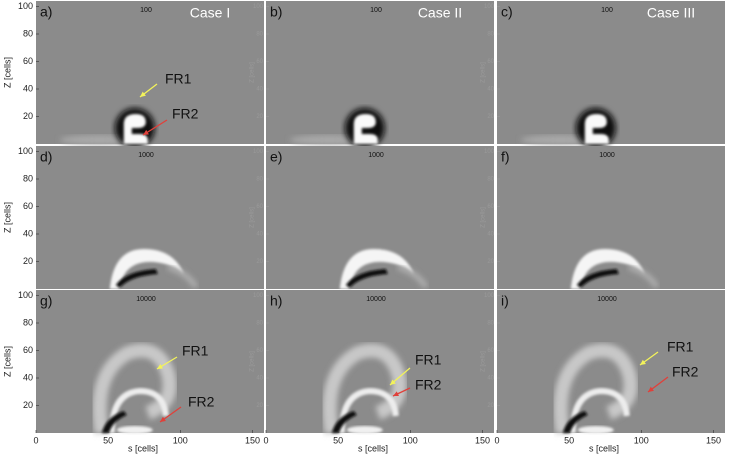 The image size is (735, 455). Describe the element at coordinates (507, 12) in the screenshot. I see `panel-label: c)` at that location.